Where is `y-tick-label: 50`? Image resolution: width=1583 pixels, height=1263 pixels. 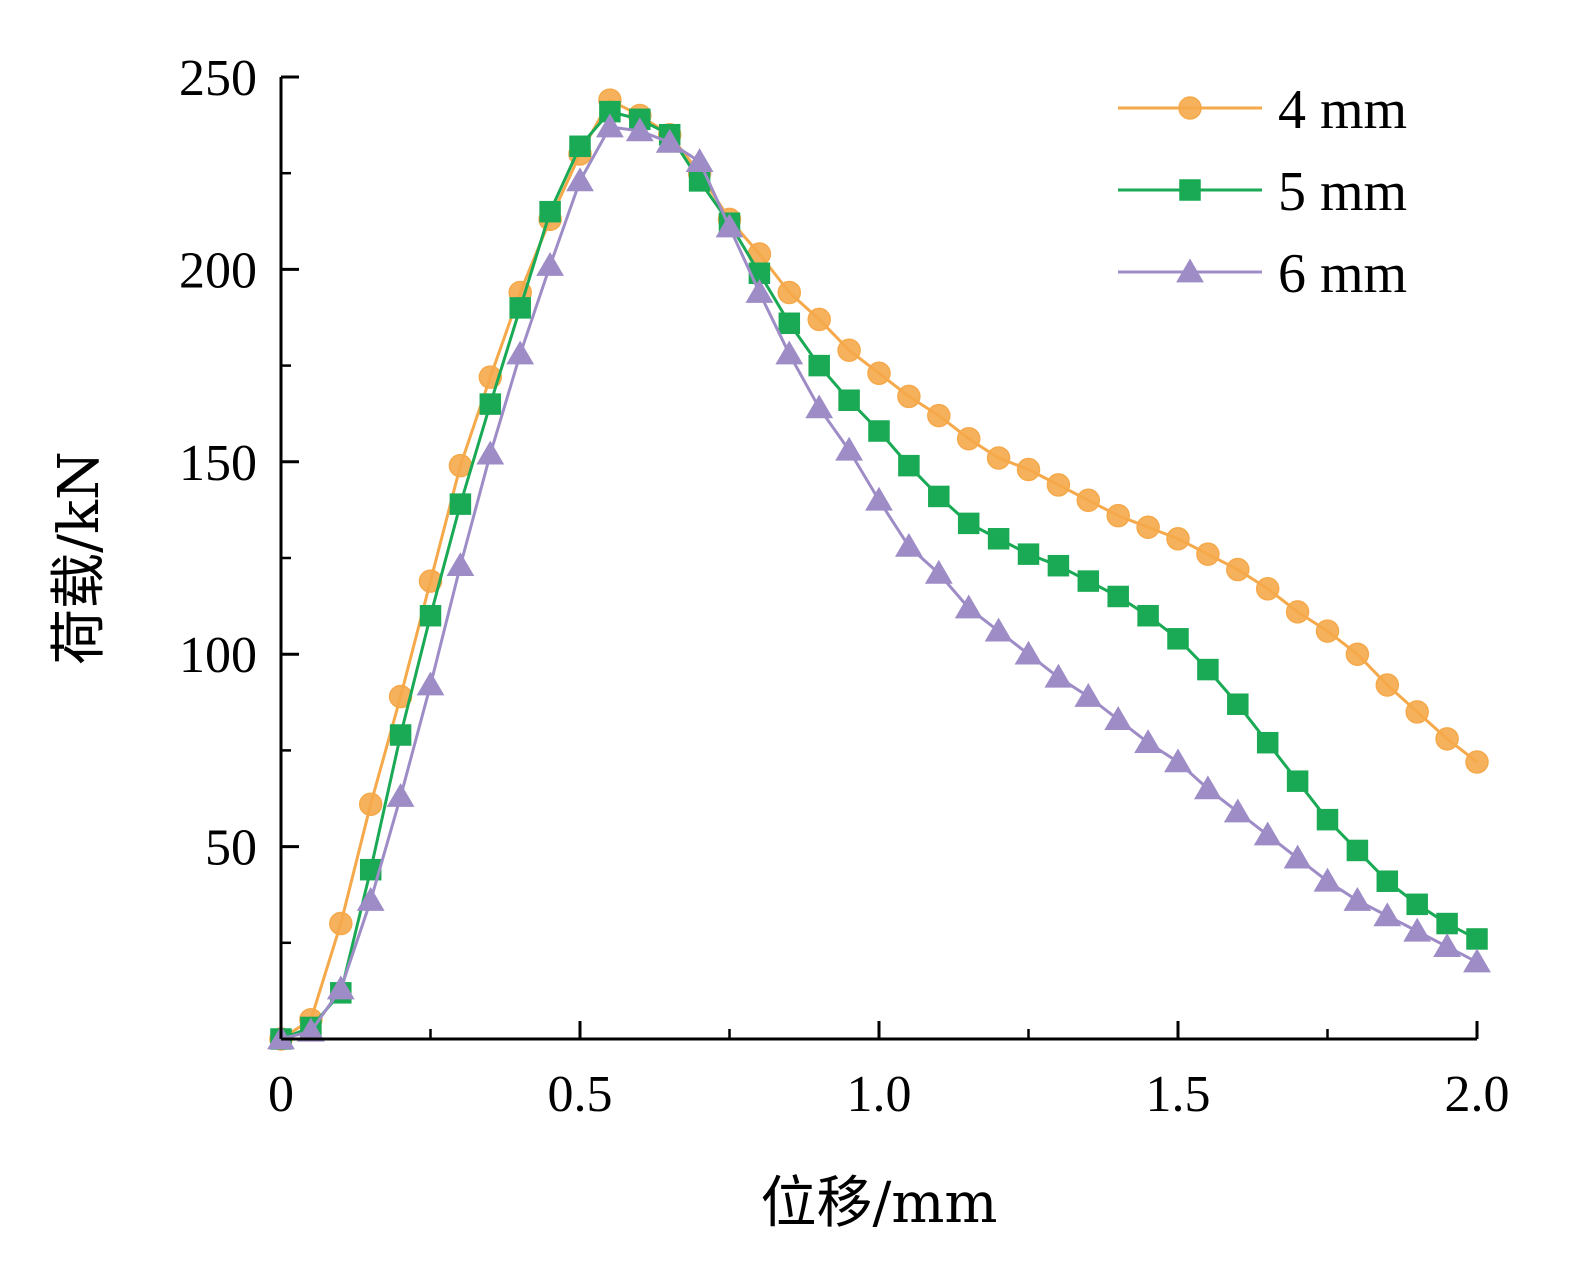 y-tick-label: 50 is located at coordinates (231, 848).